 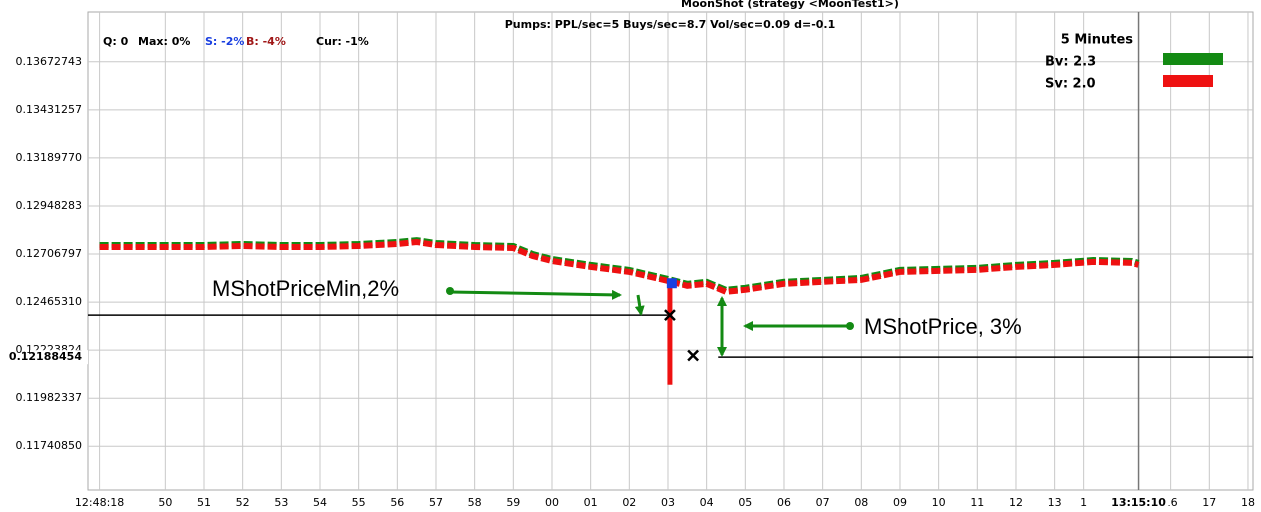 What do you see at coordinates (359, 502) in the screenshot?
I see `x-tick-label: 55` at bounding box center [359, 502].